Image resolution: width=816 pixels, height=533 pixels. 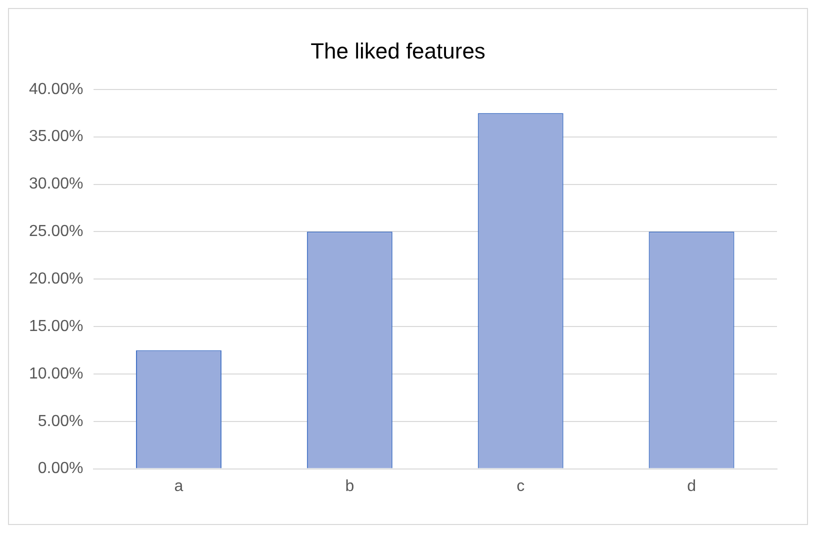 What do you see at coordinates (179, 486) in the screenshot?
I see `x-tick-label: a` at bounding box center [179, 486].